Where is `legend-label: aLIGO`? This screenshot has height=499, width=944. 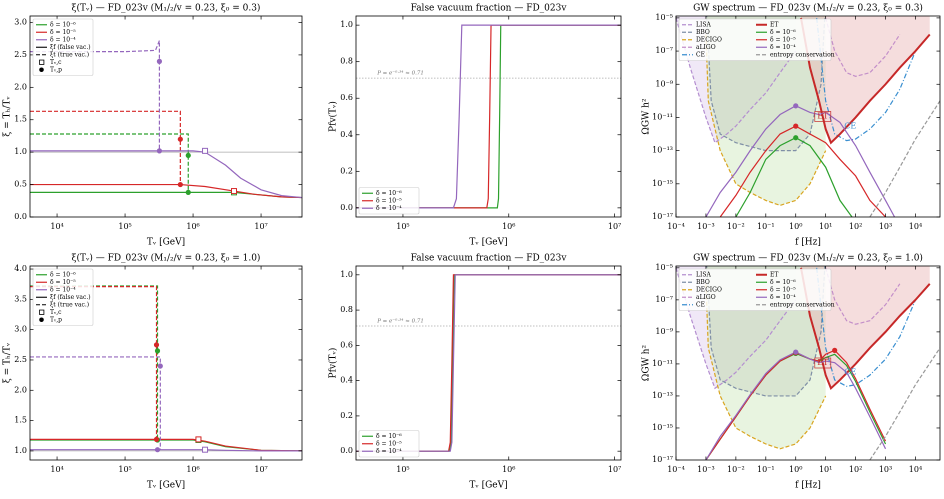 legend-label: aLIGO is located at coordinates (706, 47).